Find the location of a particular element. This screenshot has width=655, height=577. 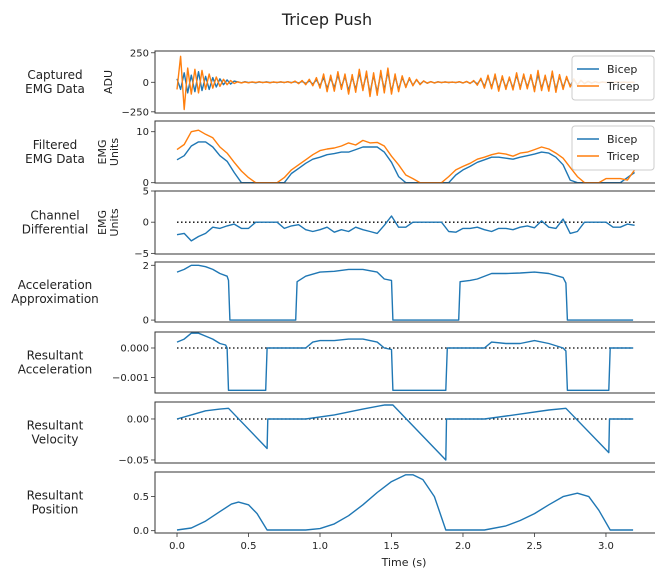

row-label: Filtered is located at coordinates (55, 145).